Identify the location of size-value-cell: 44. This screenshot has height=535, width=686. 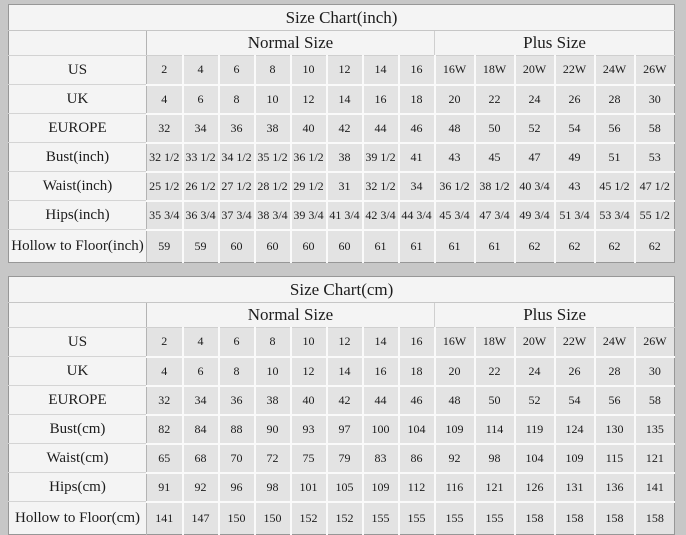
(381, 400).